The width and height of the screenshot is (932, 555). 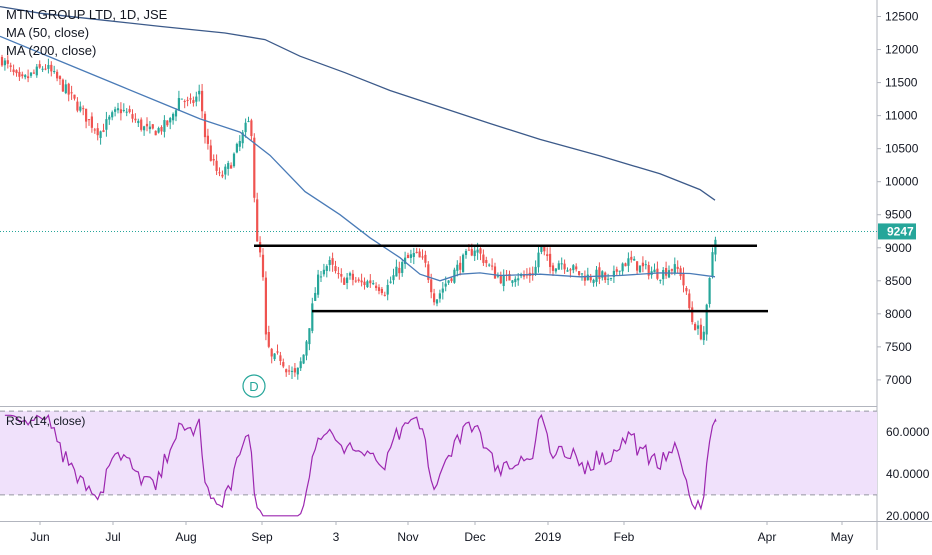 What do you see at coordinates (254, 386) in the screenshot?
I see `dividend-marker` at bounding box center [254, 386].